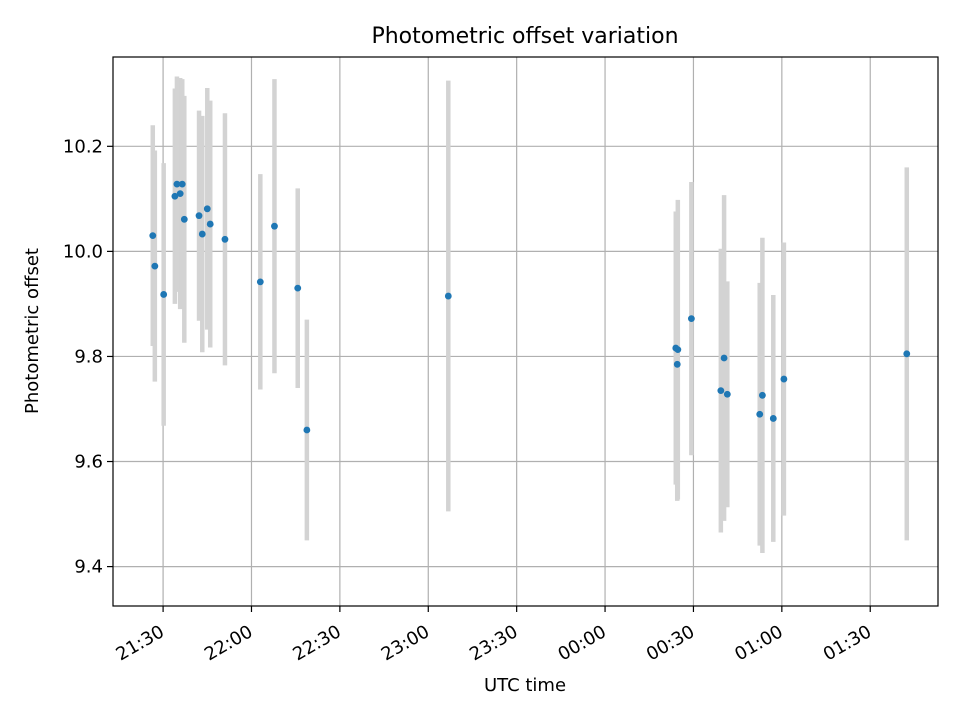 Image resolution: width=960 pixels, height=720 pixels. What do you see at coordinates (88, 356) in the screenshot?
I see `y-tick-label: 9.8` at bounding box center [88, 356].